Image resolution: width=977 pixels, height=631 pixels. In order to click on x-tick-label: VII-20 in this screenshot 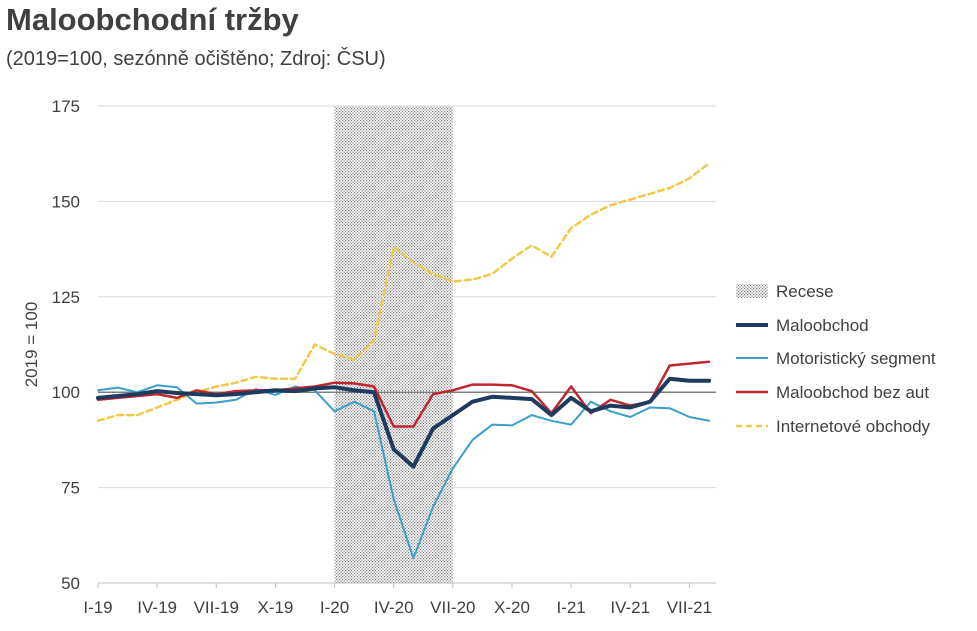, I will do `click(452, 607)`.